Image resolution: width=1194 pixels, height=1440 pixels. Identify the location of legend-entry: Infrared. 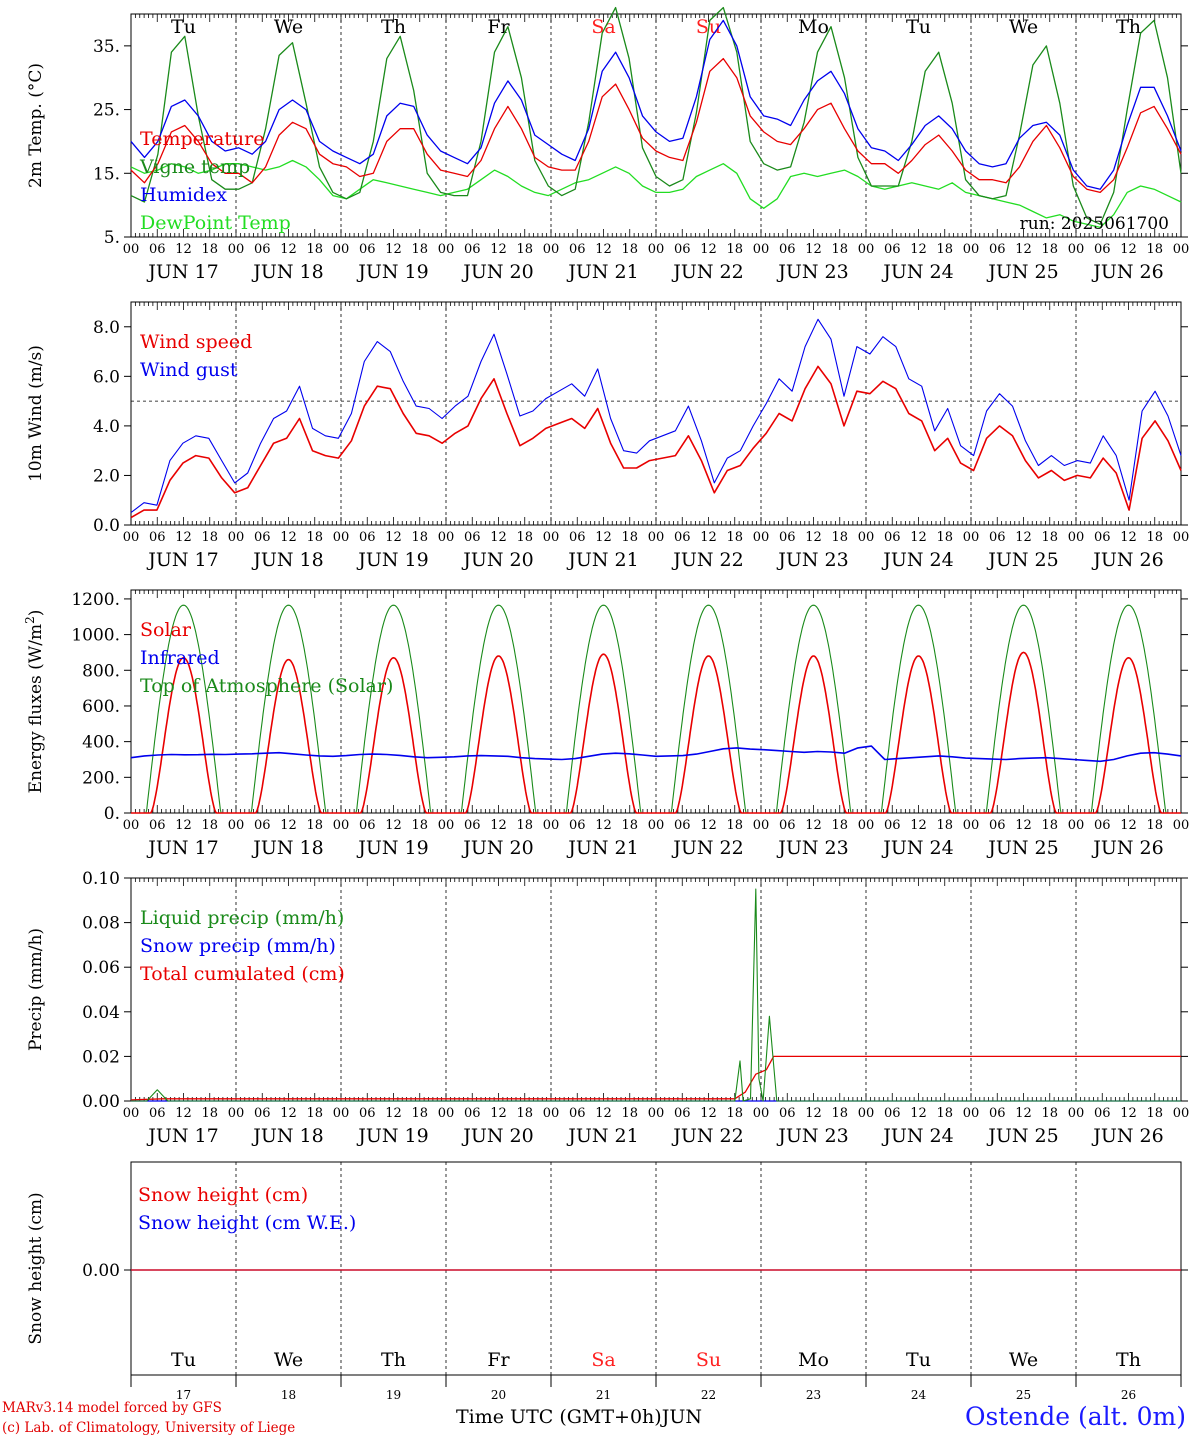
(180, 658).